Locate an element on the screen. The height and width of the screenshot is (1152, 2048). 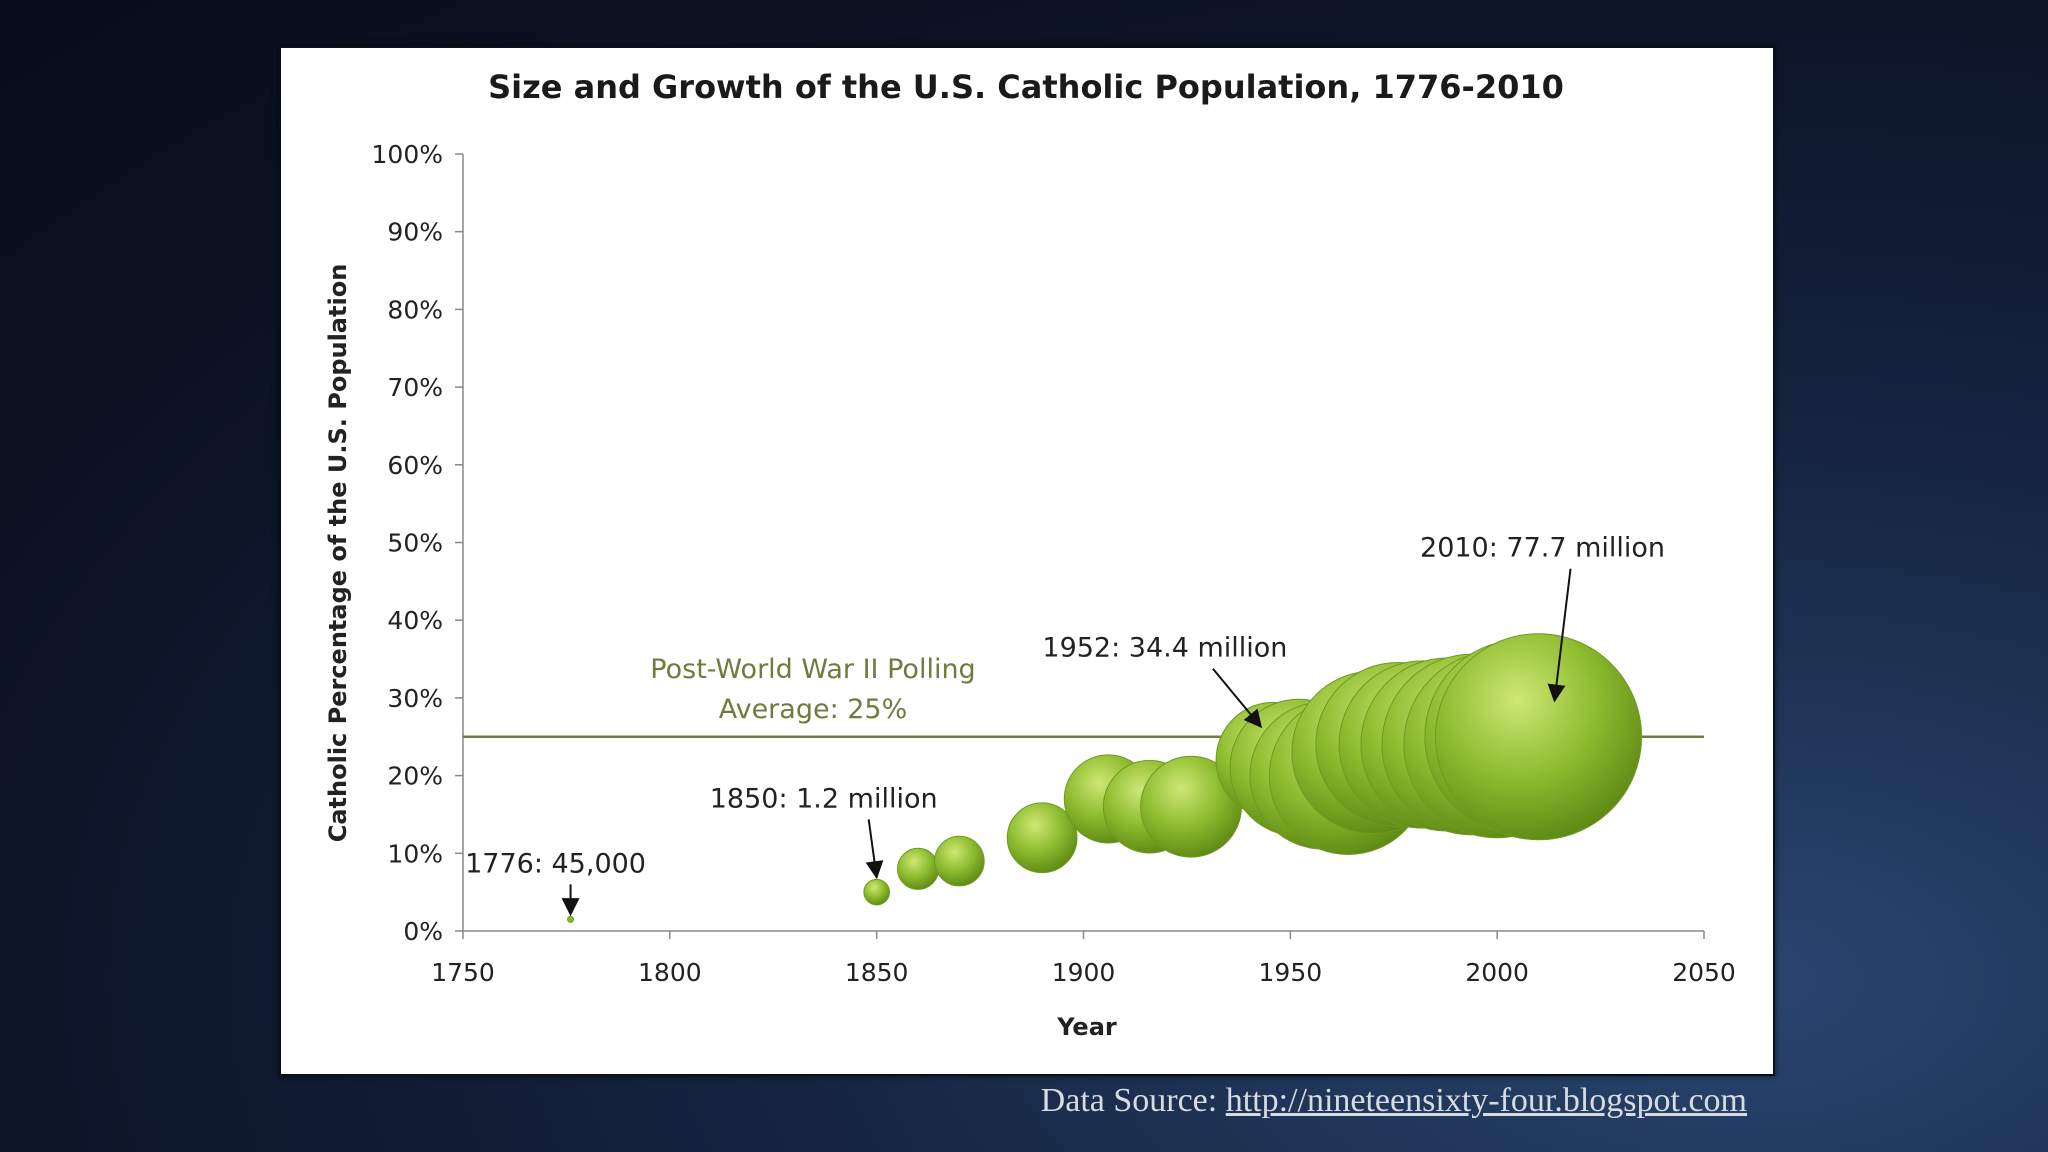
x-tick-label: 1850 is located at coordinates (877, 972).